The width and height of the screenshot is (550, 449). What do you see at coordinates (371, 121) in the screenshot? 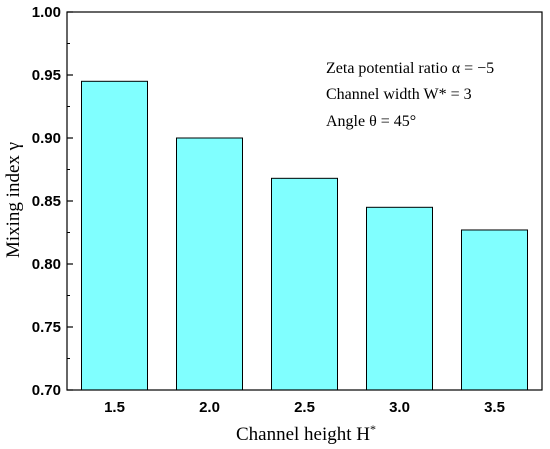
I see `annotation-angle: Angle θ = 45°` at bounding box center [371, 121].